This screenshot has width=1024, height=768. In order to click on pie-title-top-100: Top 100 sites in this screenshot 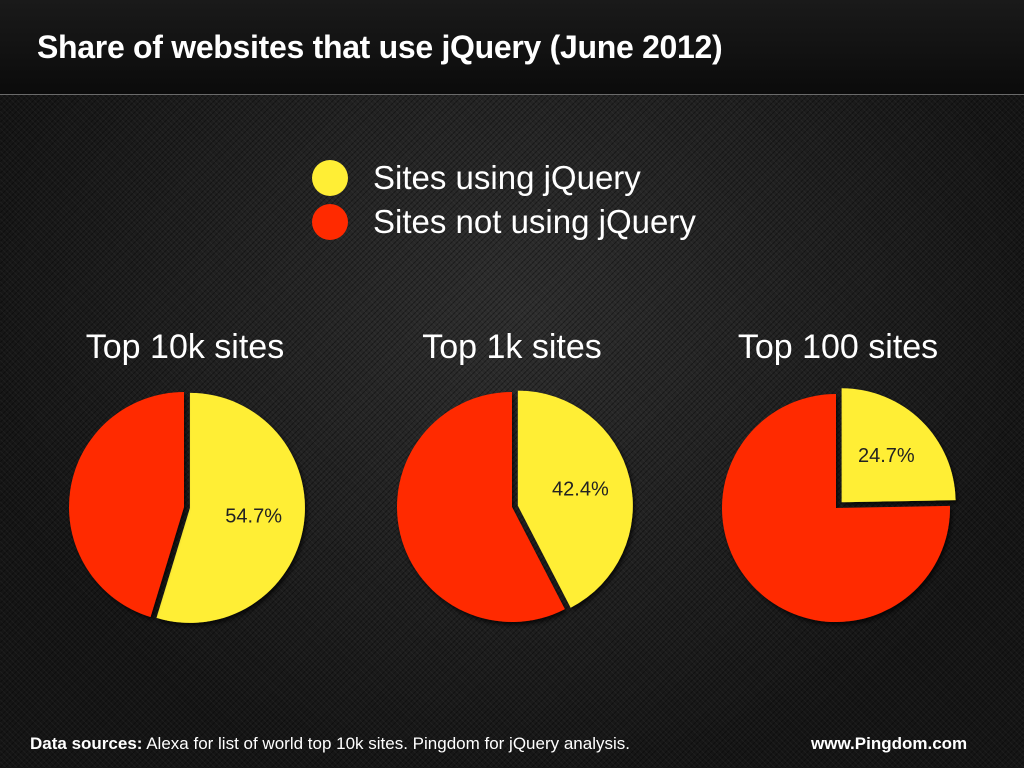, I will do `click(838, 347)`.